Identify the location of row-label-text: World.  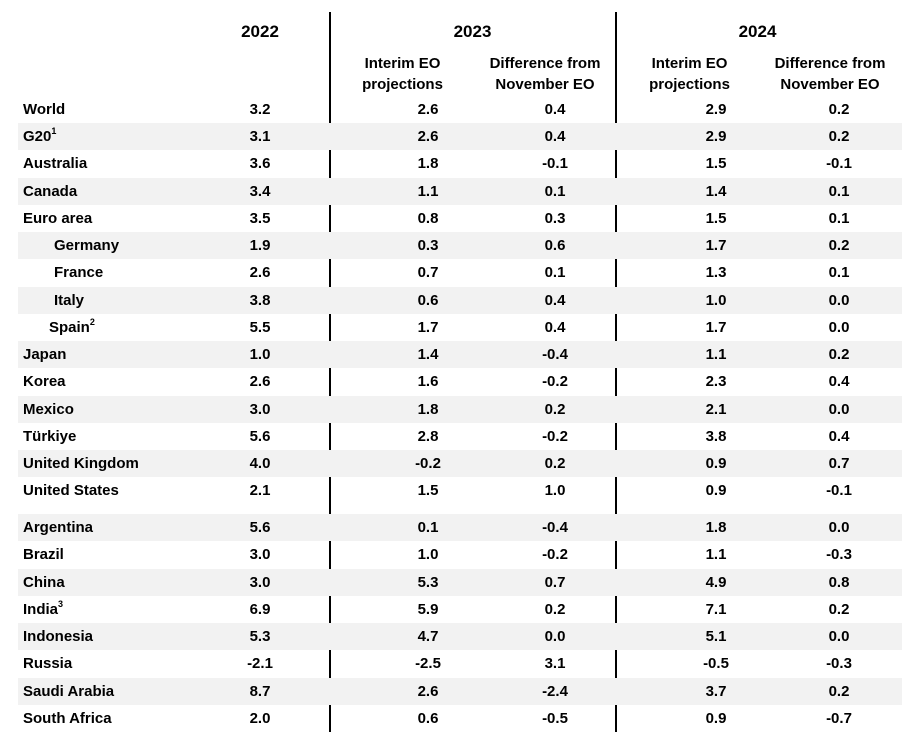
(44, 109).